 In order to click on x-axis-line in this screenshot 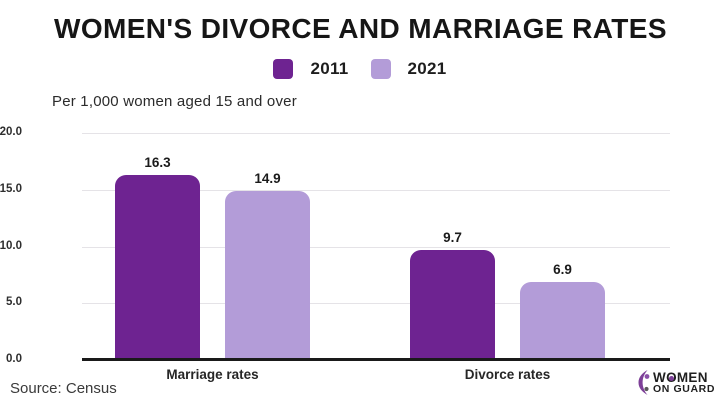, I will do `click(376, 359)`.